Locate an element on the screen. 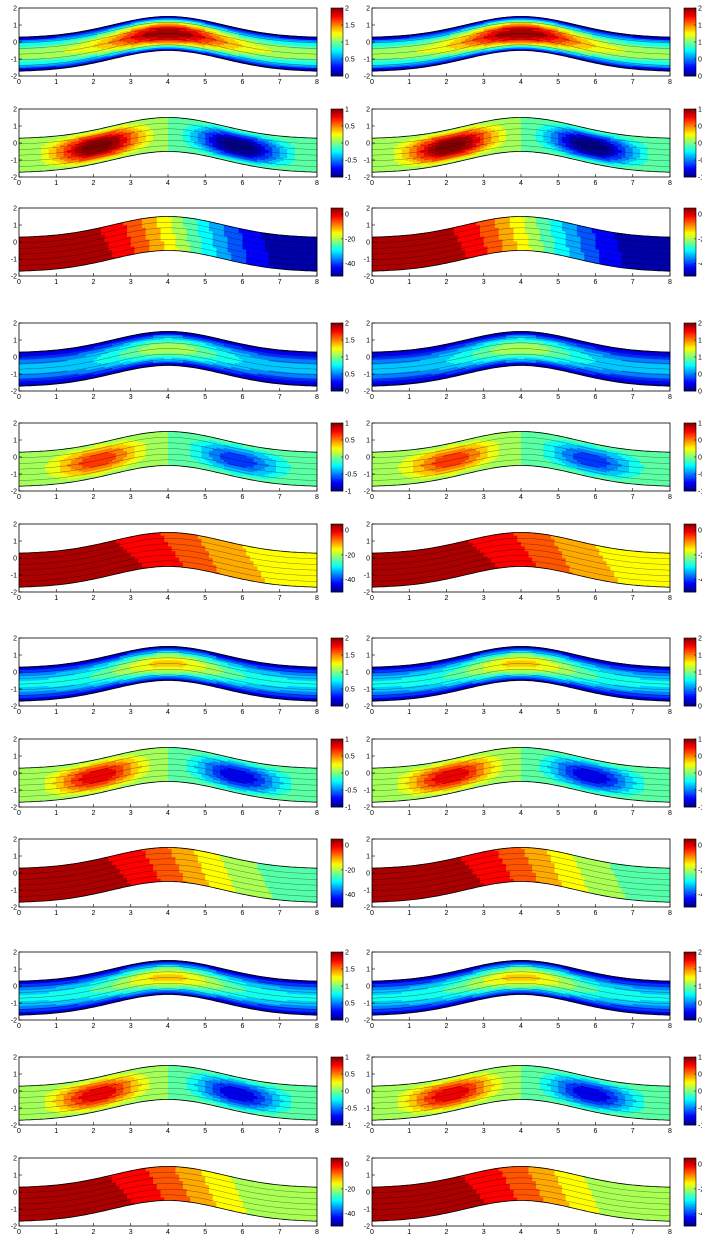 This screenshot has width=702, height=1236. y-tick-label: -2 is located at coordinates (14, 77).